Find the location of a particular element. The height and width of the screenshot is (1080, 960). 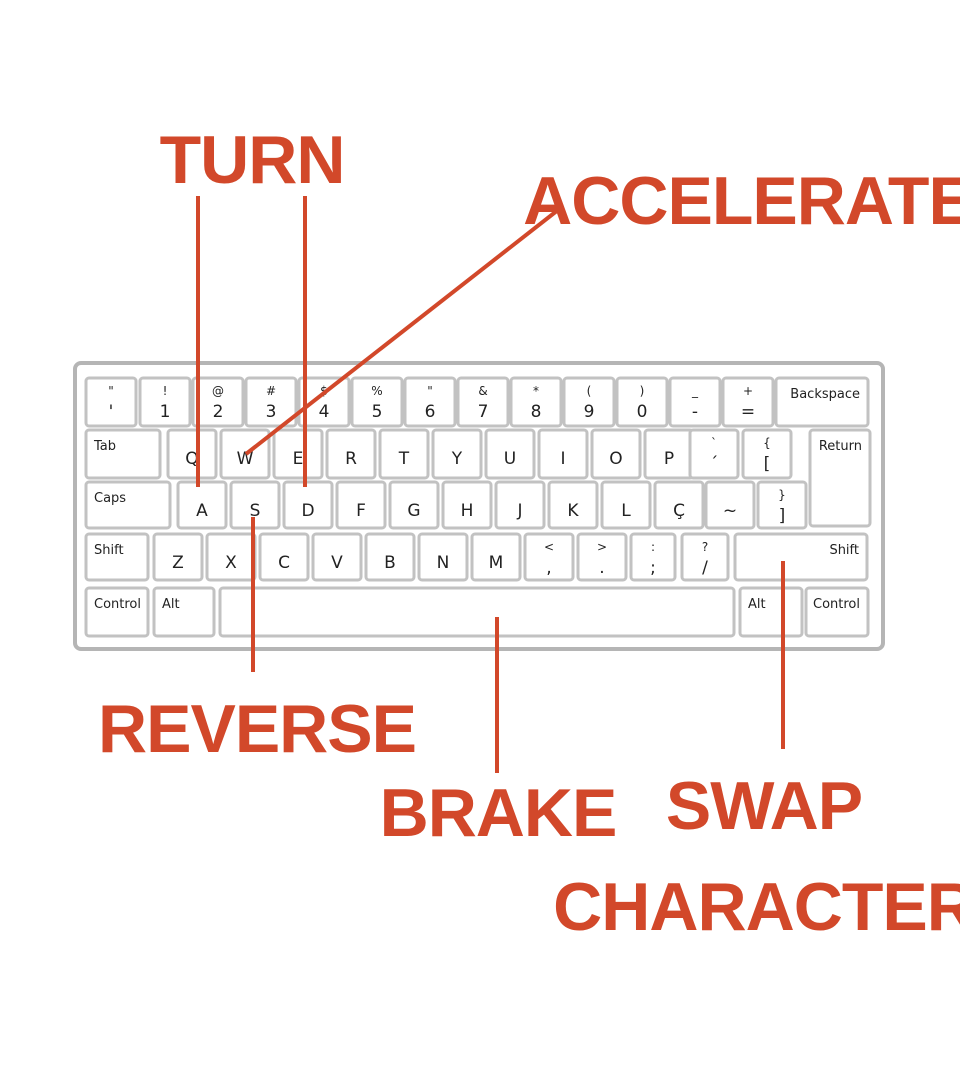

key-=: += is located at coordinates (748, 402).